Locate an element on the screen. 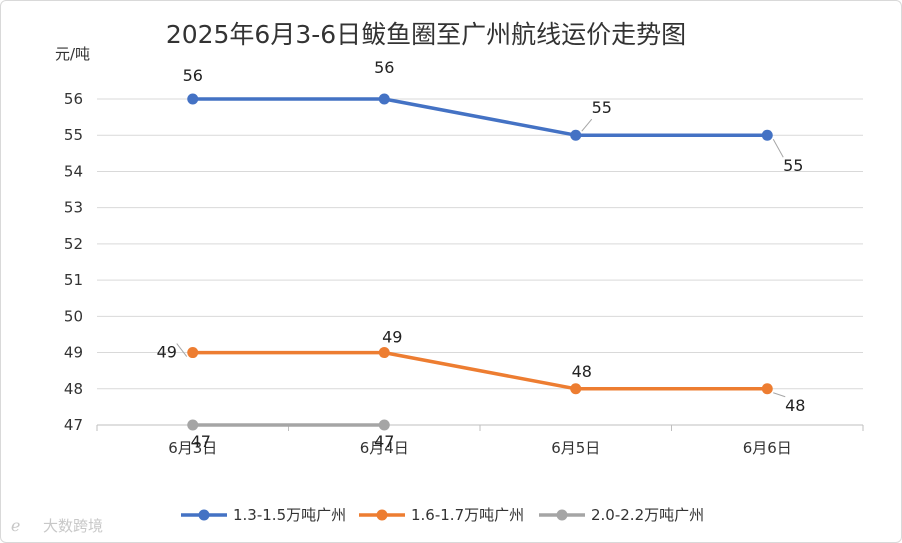 The height and width of the screenshot is (543, 902). watermark-logo-icon: ℯ is located at coordinates (15, 525).